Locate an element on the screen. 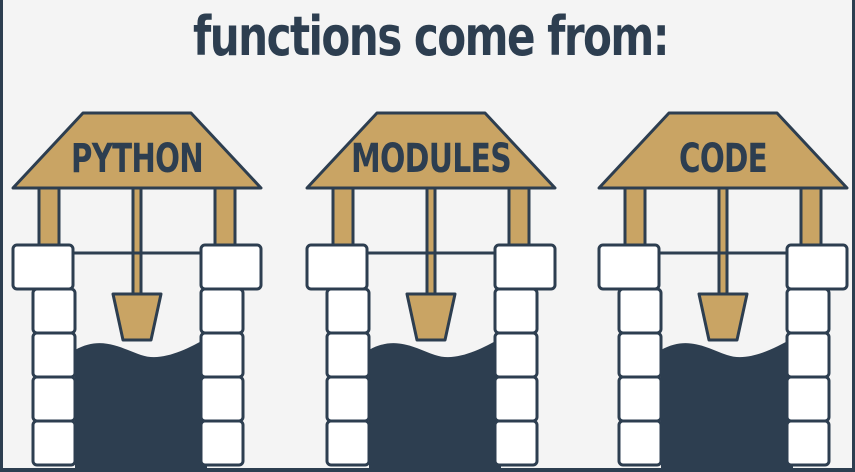 This screenshot has width=855, height=472. well-code-label: CODE is located at coordinates (723, 159).